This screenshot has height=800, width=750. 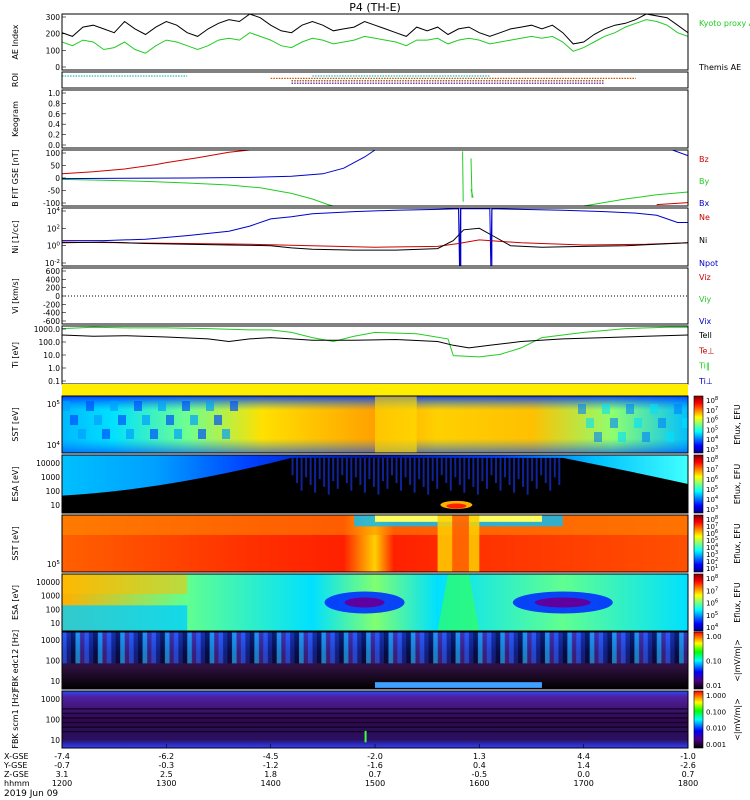 I want to click on ephemeris-value: -7.4, so click(x=62, y=756).